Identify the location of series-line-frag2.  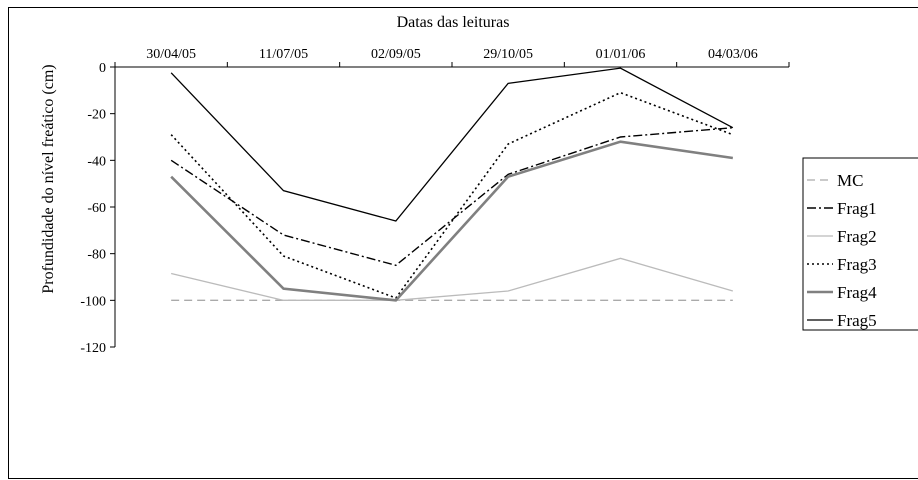
(452, 279).